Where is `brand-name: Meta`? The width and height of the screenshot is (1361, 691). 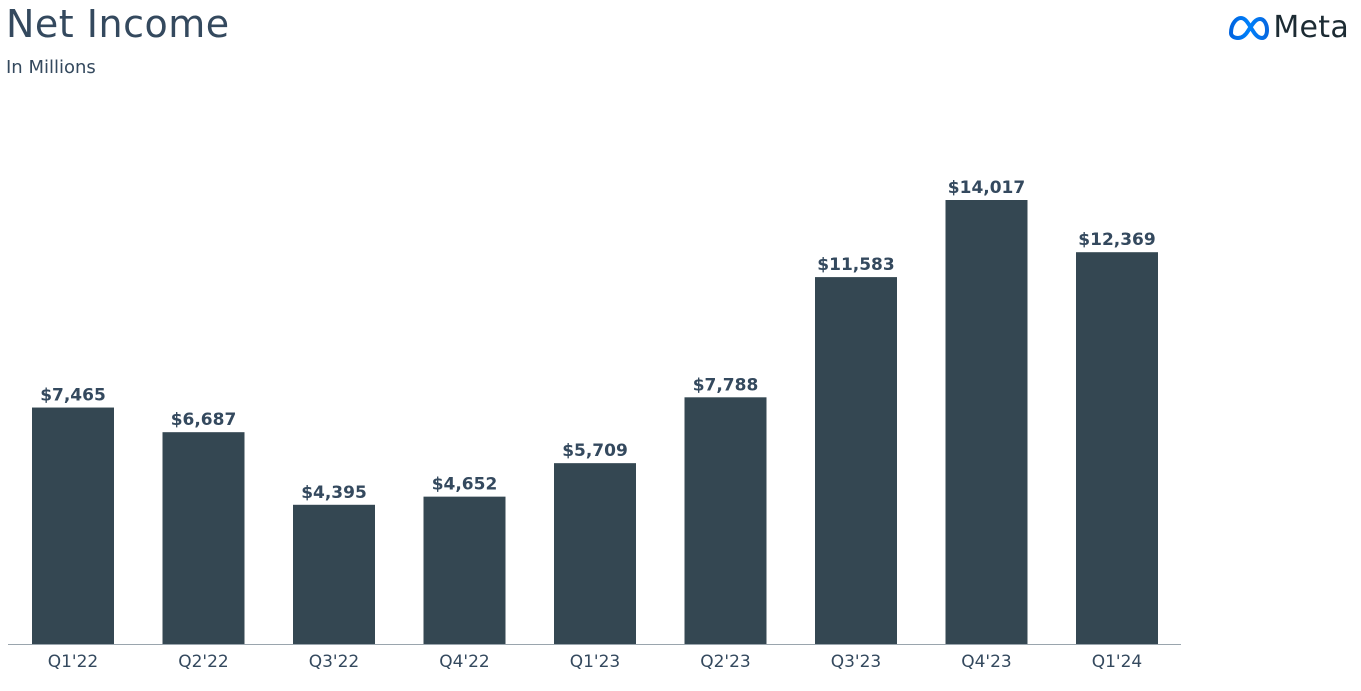
brand-name: Meta is located at coordinates (1311, 27).